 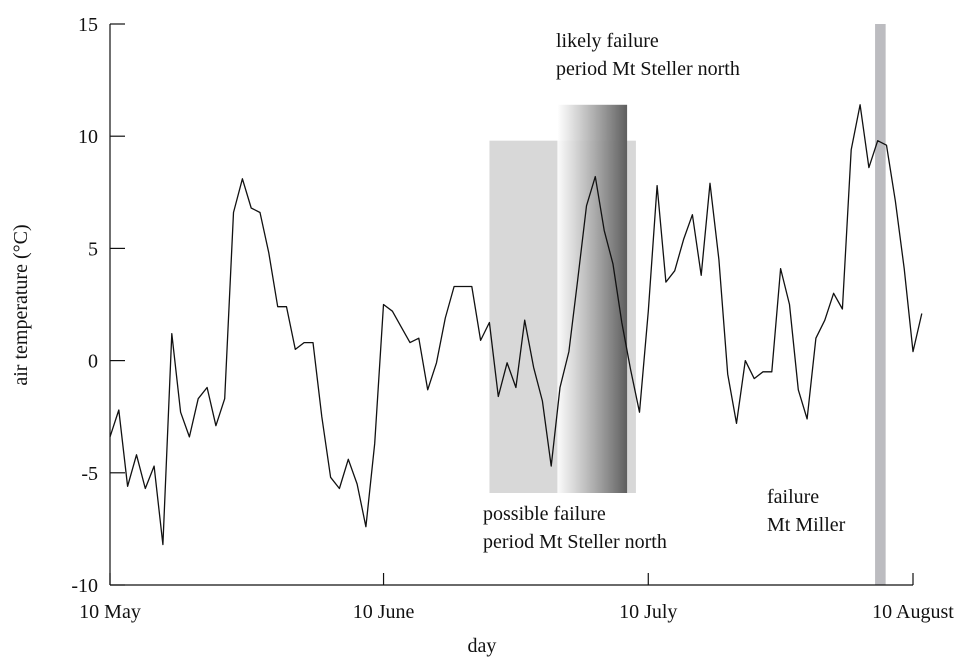 What do you see at coordinates (913, 612) in the screenshot?
I see `x-tick-label: 10 August` at bounding box center [913, 612].